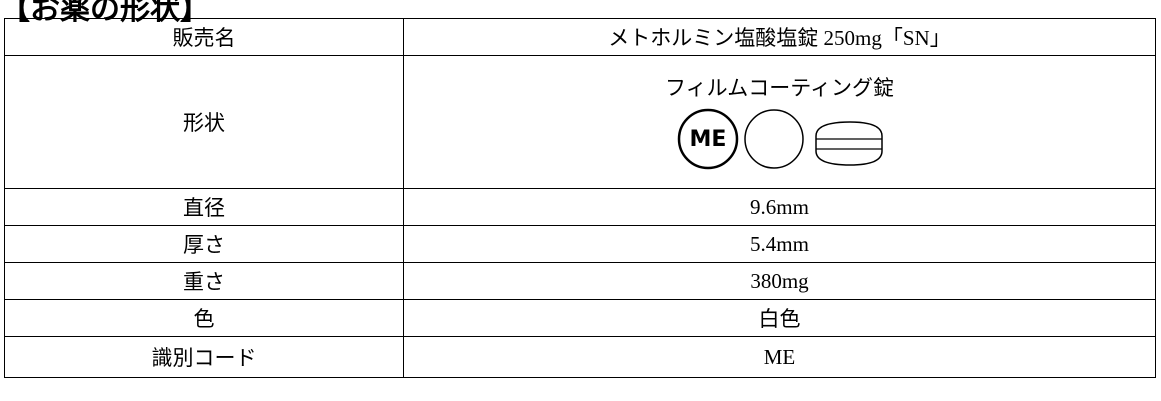 This screenshot has height=401, width=1161. What do you see at coordinates (773, 139) in the screenshot?
I see `tablet-back` at bounding box center [773, 139].